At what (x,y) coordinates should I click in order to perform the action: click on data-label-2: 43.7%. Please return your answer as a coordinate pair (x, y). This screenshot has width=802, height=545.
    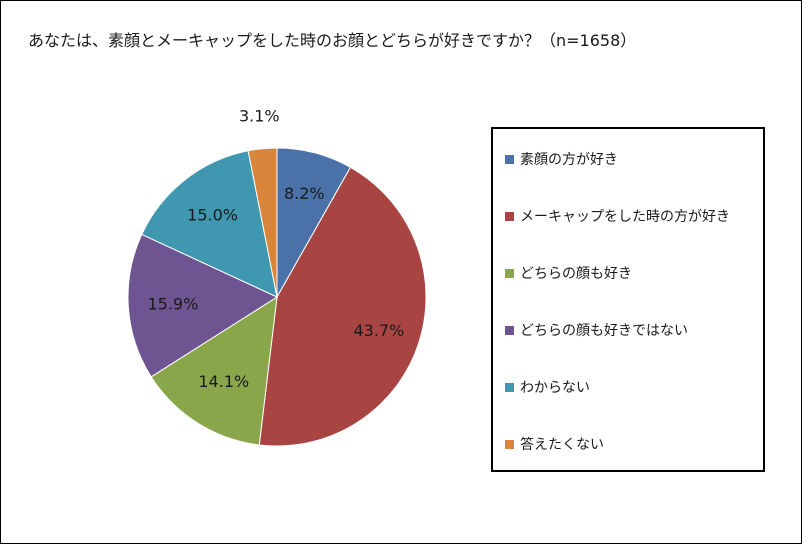
    Looking at the image, I should click on (378, 330).